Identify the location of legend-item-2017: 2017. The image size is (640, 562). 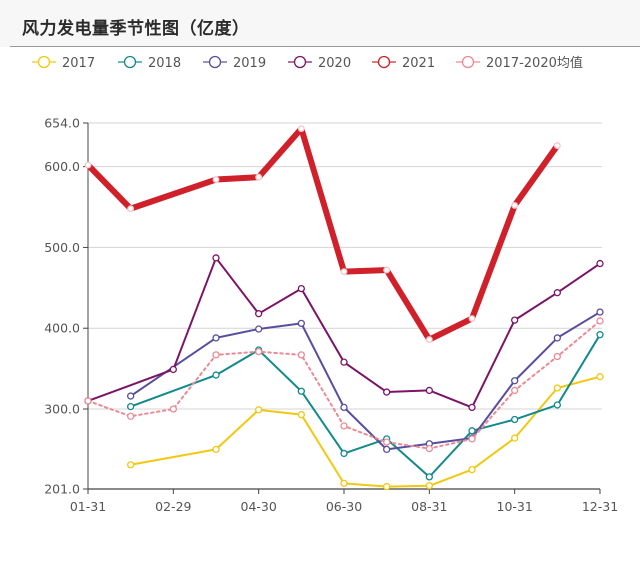
(63, 63).